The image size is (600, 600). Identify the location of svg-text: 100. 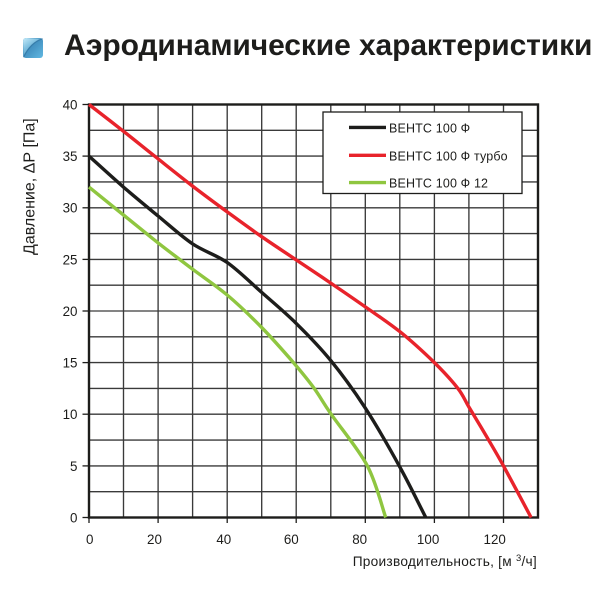
(428, 539).